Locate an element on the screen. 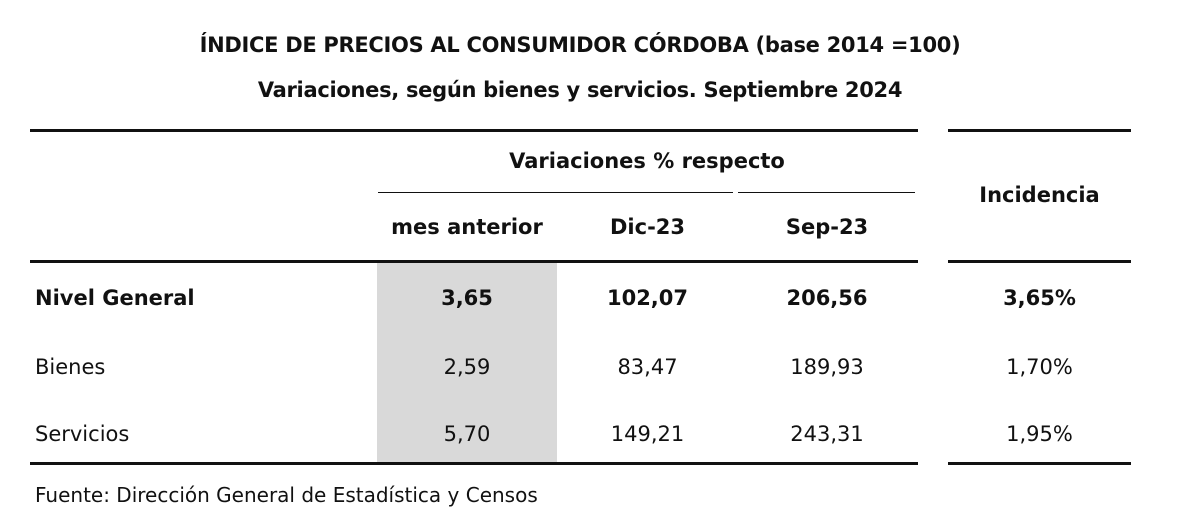 This screenshot has height=527, width=1188. cell-incidencia: 1,95% is located at coordinates (1039, 434).